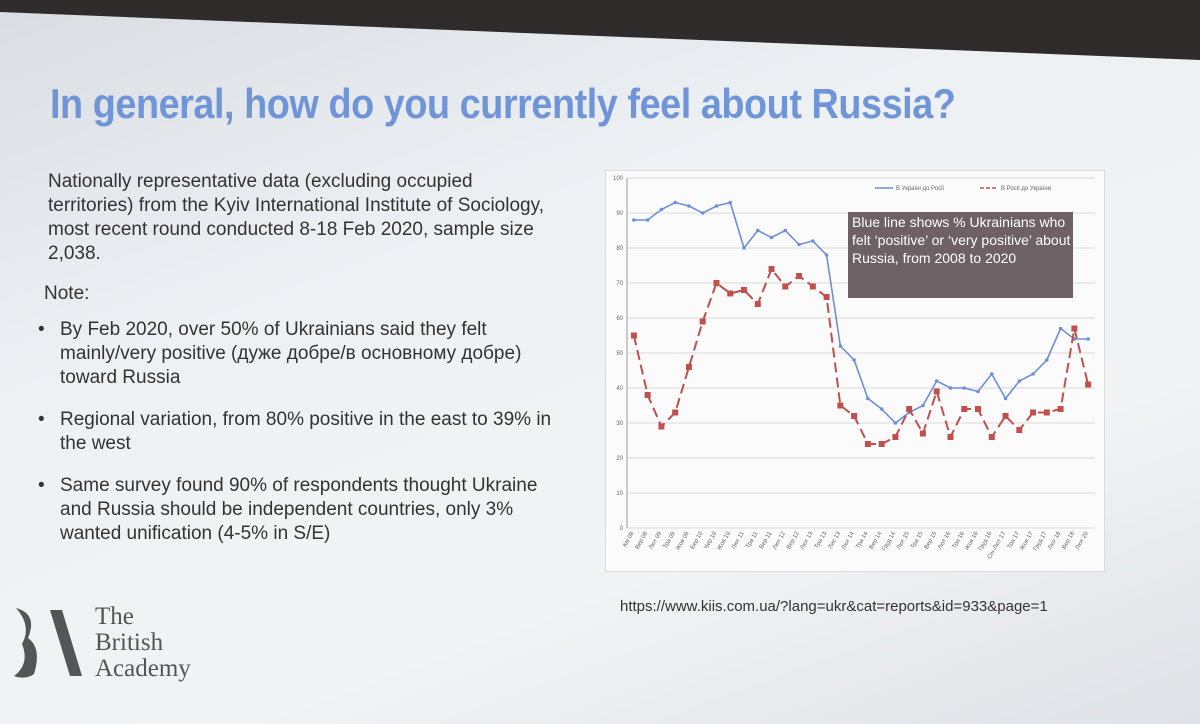 The width and height of the screenshot is (1200, 724). I want to click on logo-mark, so click(48, 643).